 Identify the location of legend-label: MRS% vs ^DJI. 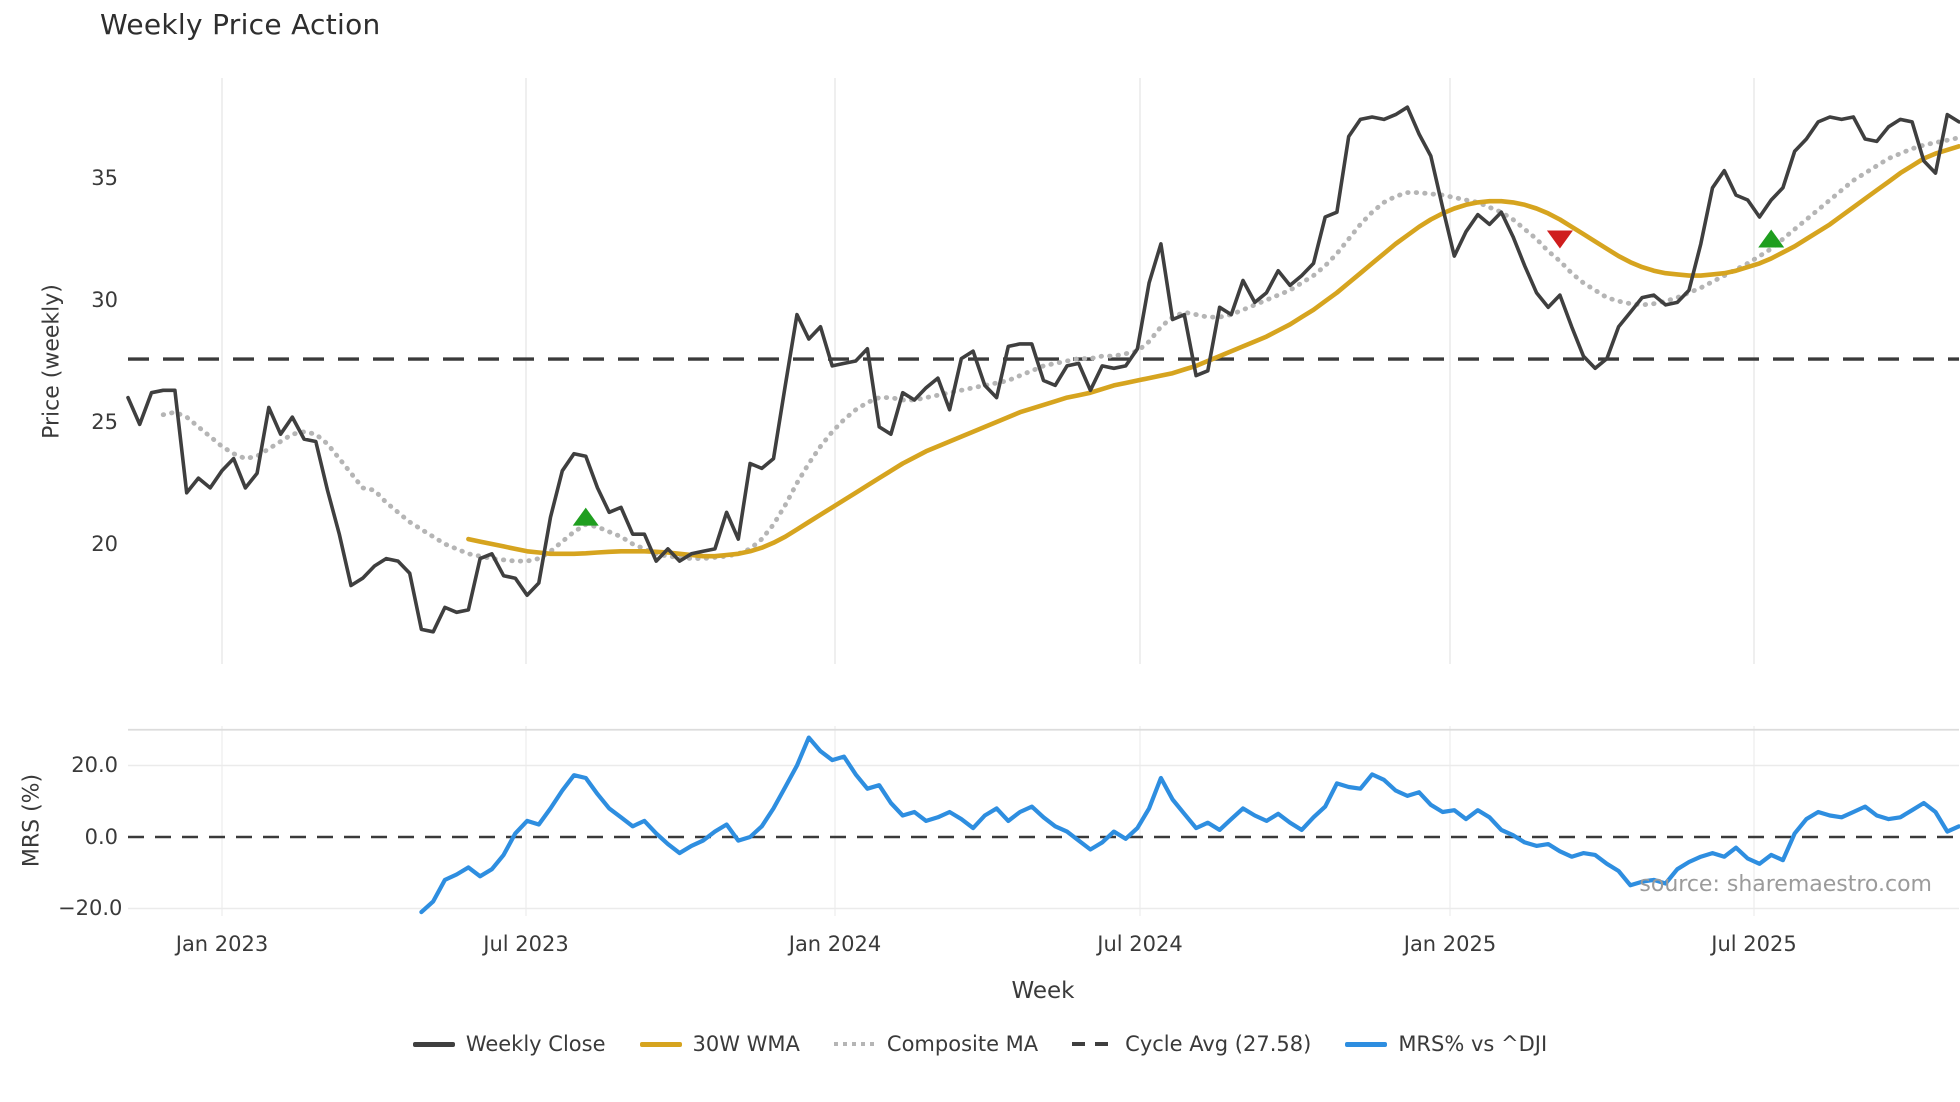
(1473, 1044).